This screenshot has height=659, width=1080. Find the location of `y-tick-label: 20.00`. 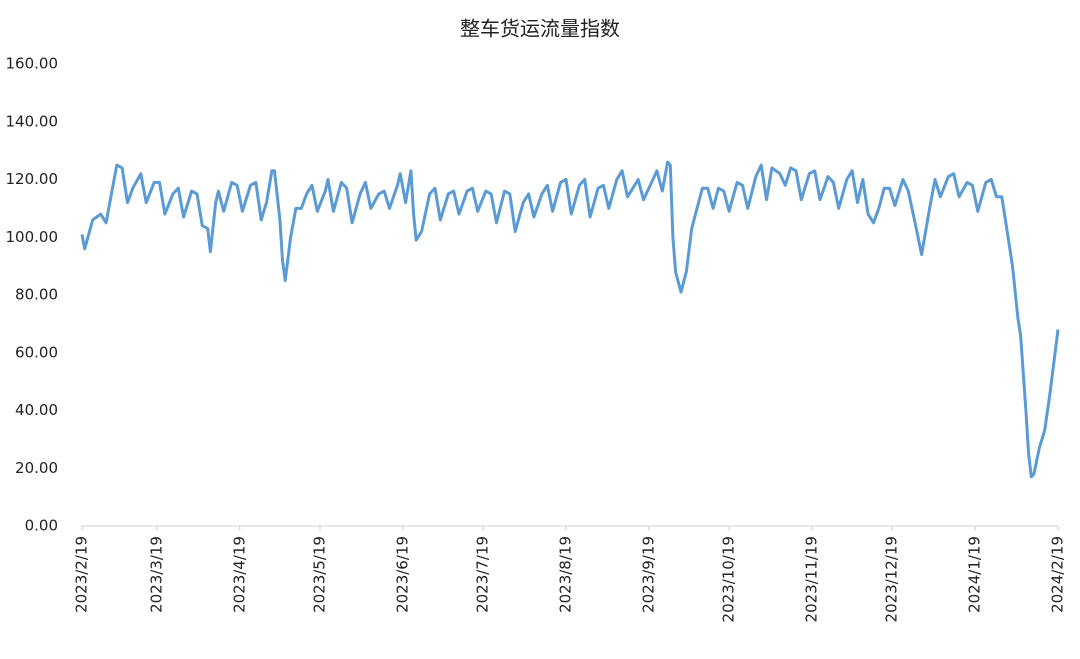

y-tick-label: 20.00 is located at coordinates (36, 468).